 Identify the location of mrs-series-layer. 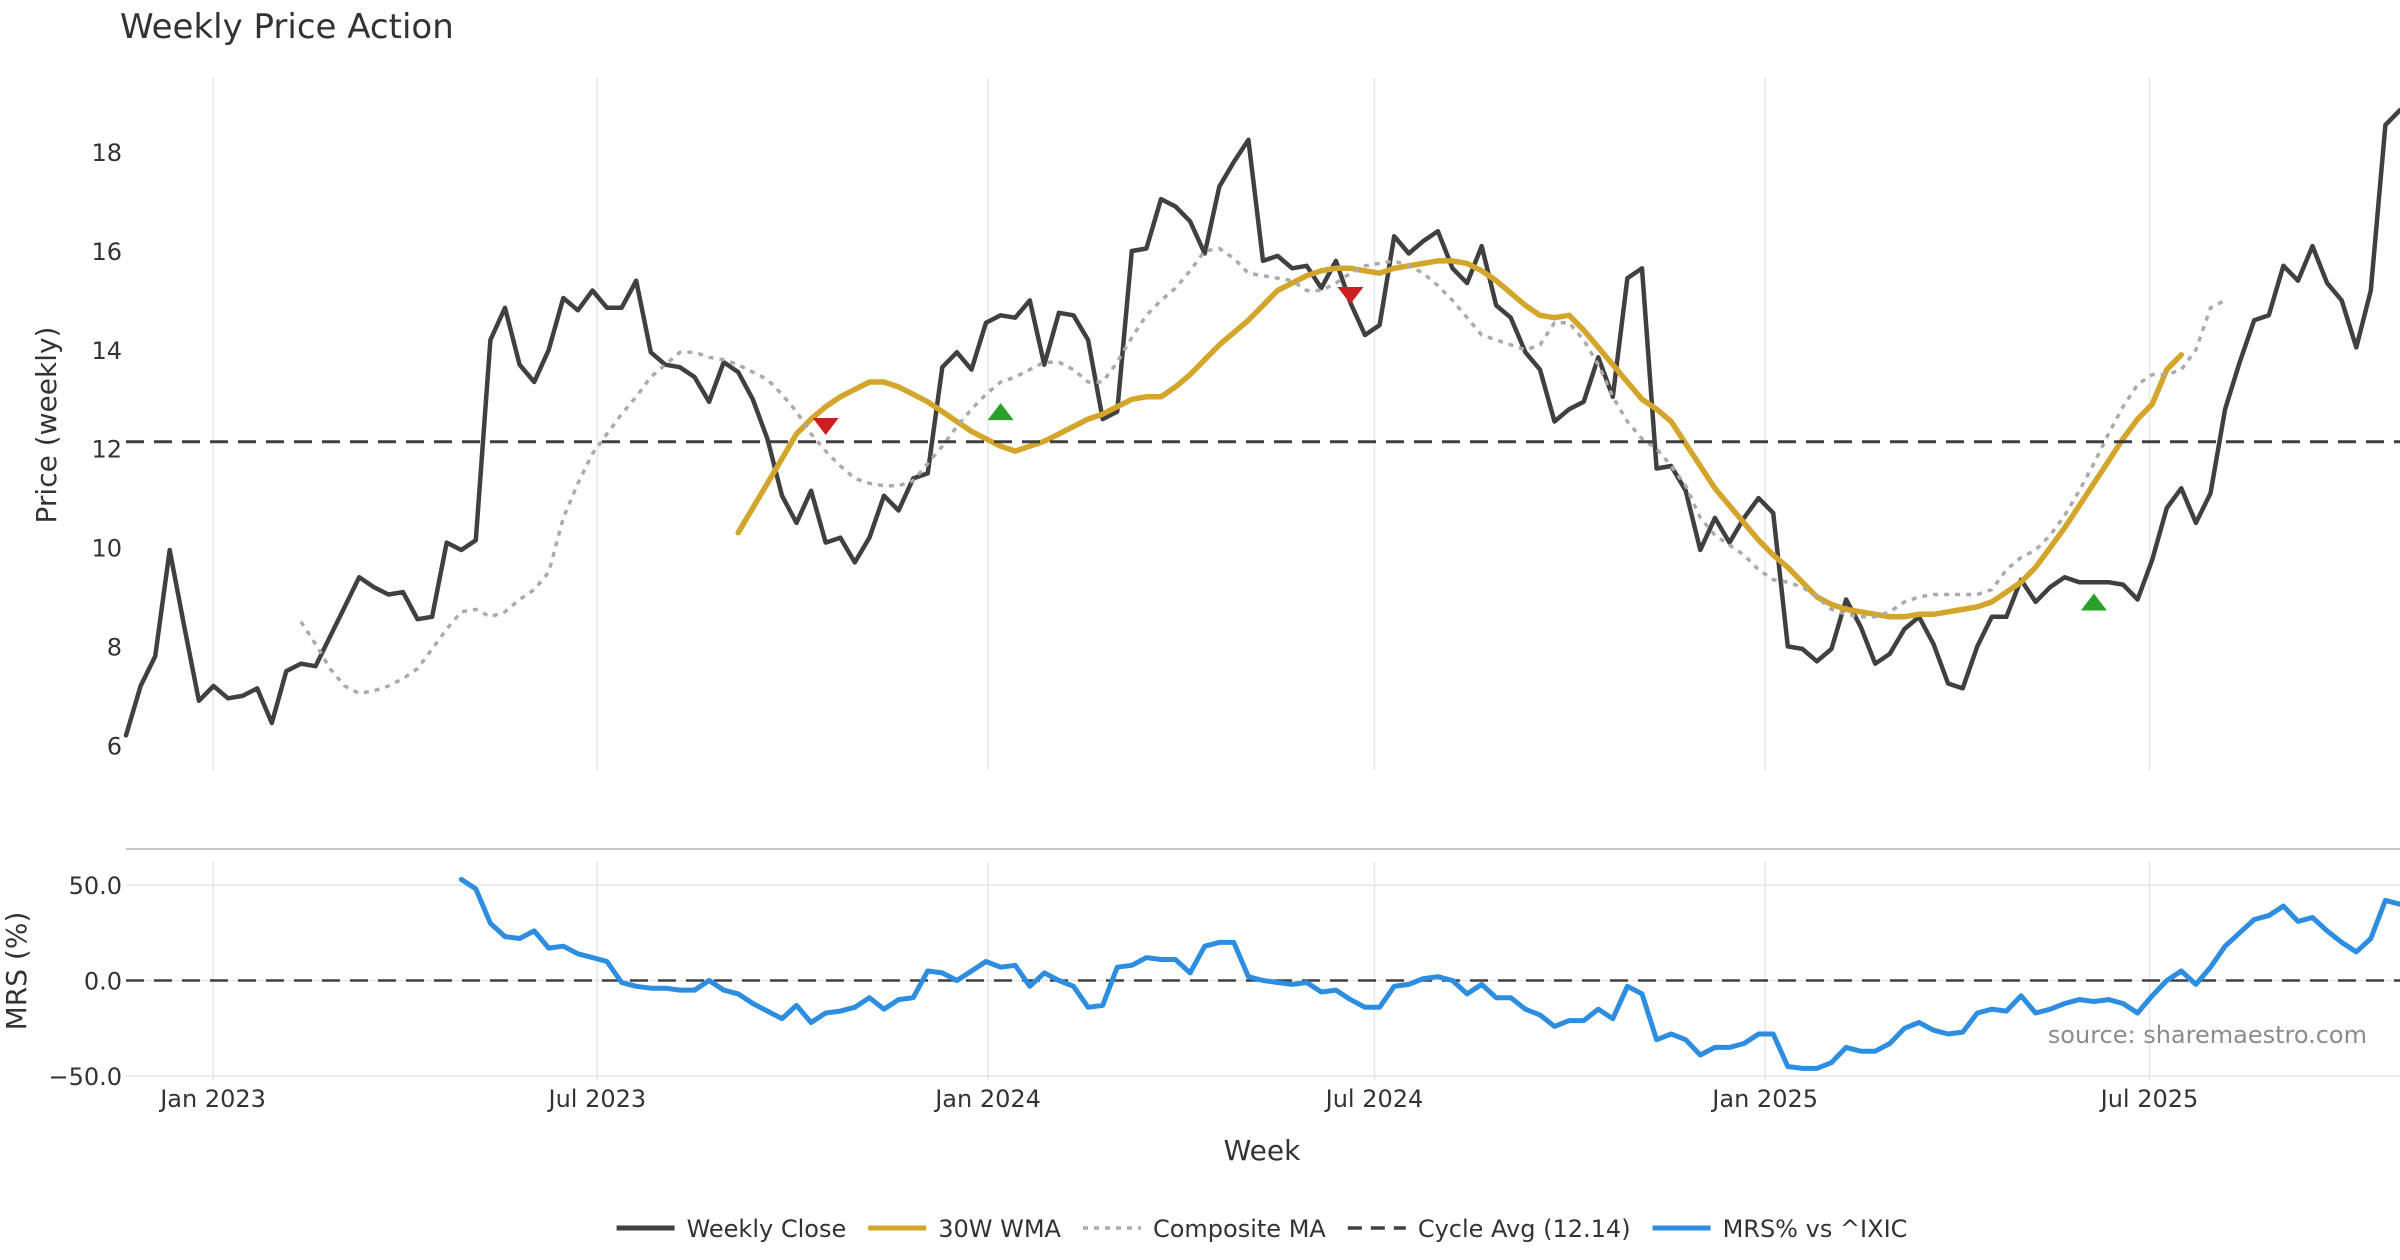
(1263, 973).